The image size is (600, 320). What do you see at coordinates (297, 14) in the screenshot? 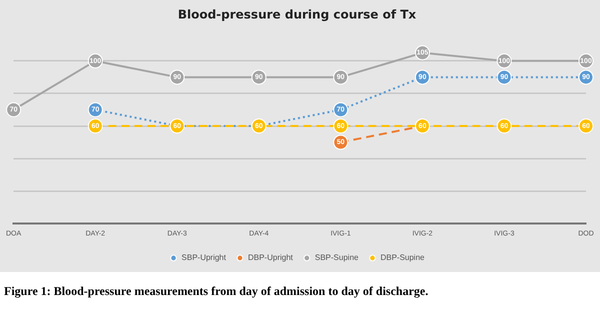
I see `chart-title: Blood-pressure during course of Tx` at bounding box center [297, 14].